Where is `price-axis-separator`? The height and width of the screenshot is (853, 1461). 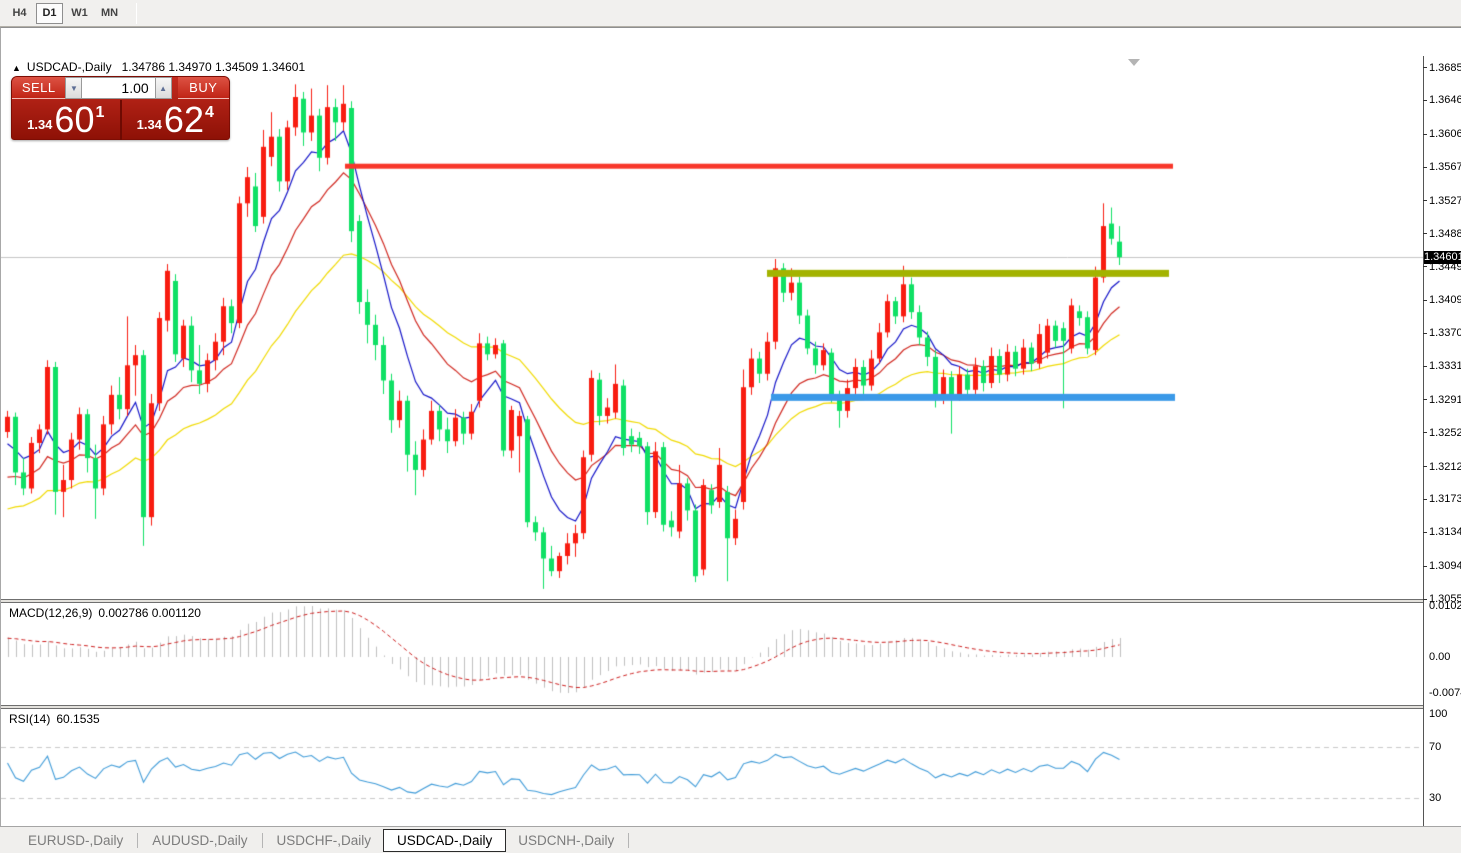
price-axis-separator is located at coordinates (1423, 454).